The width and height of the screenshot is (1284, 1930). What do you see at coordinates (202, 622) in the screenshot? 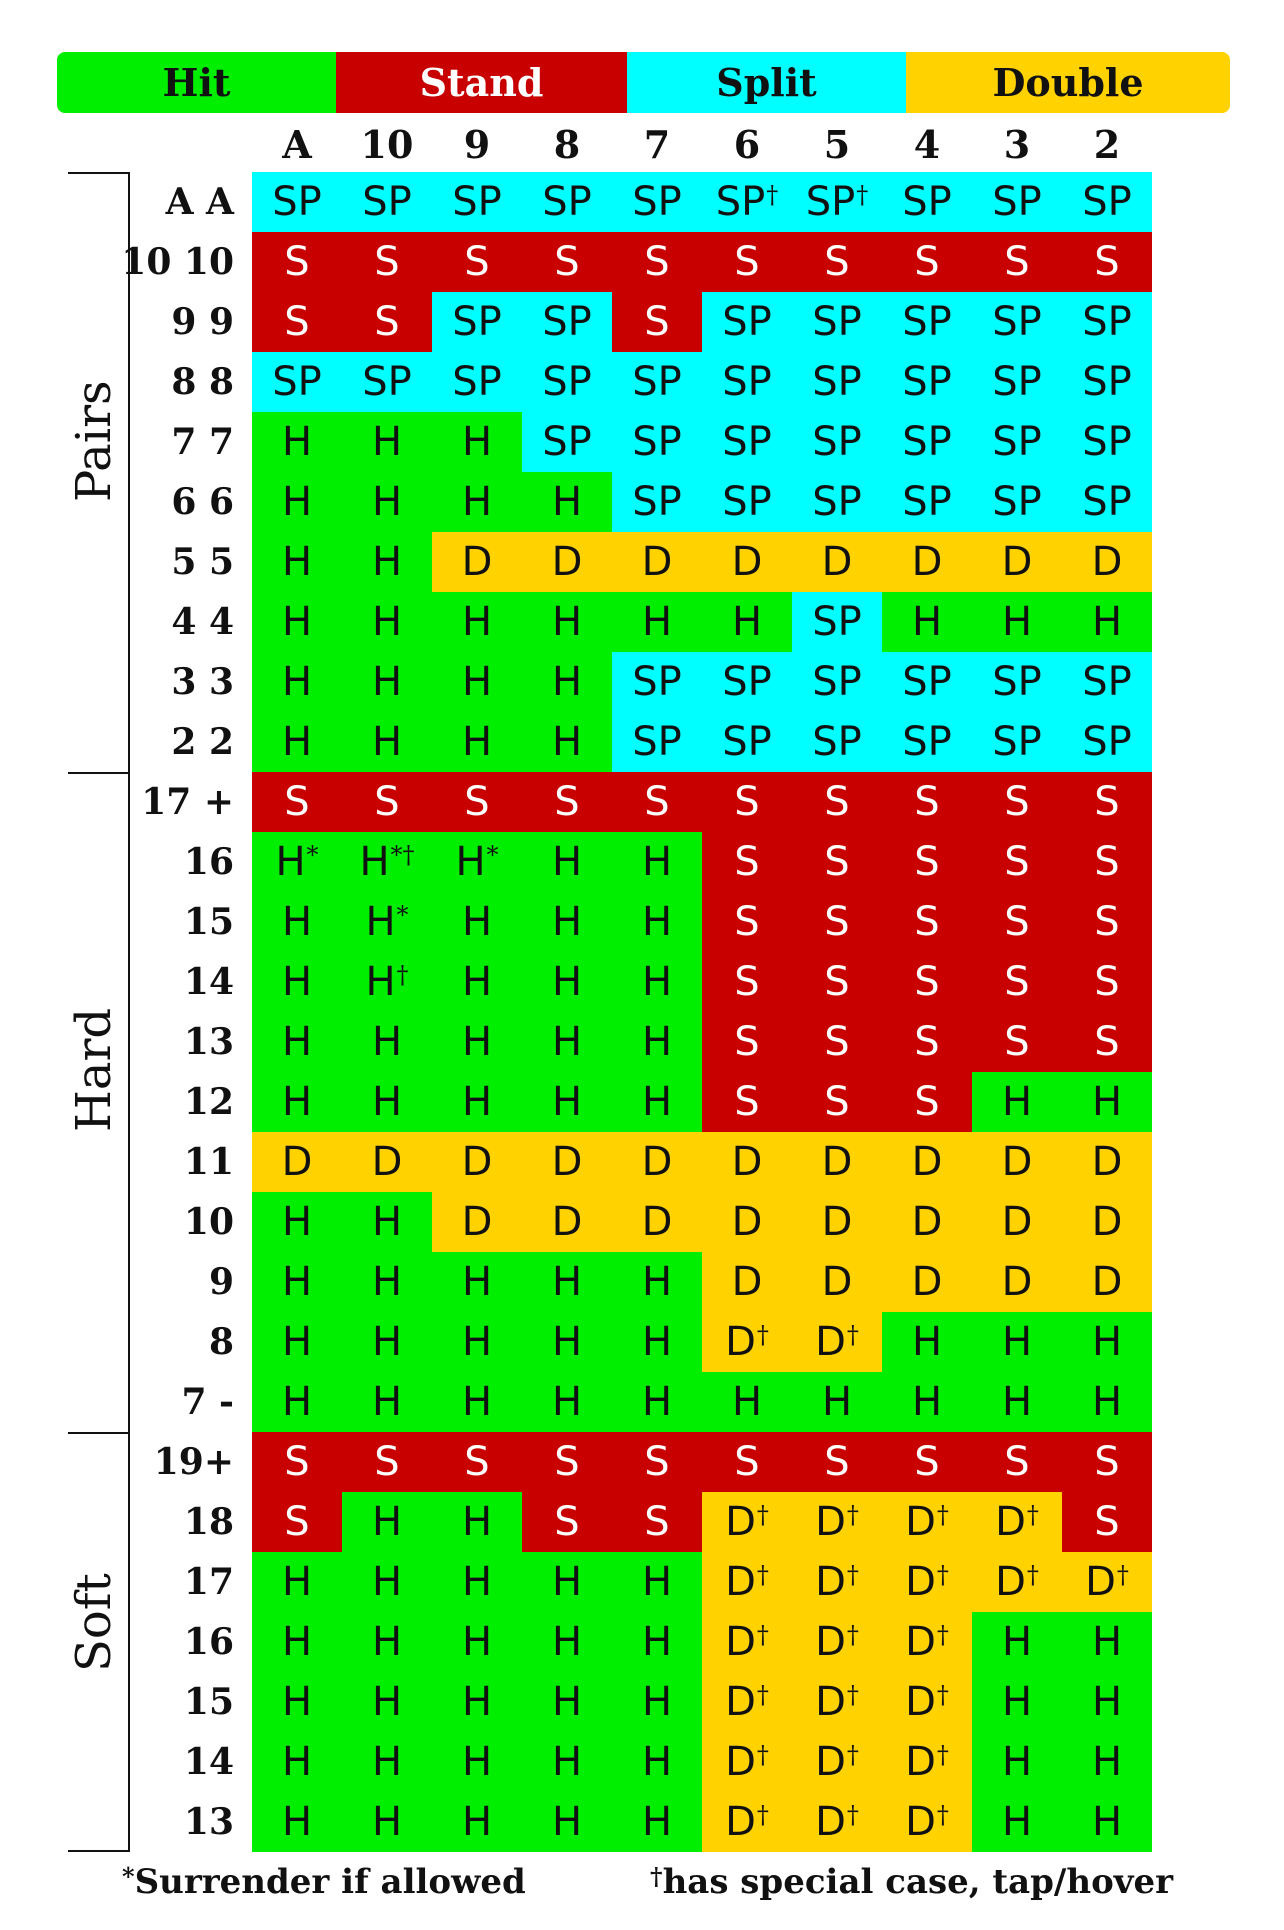
I see `player-hand-label: 4 4` at bounding box center [202, 622].